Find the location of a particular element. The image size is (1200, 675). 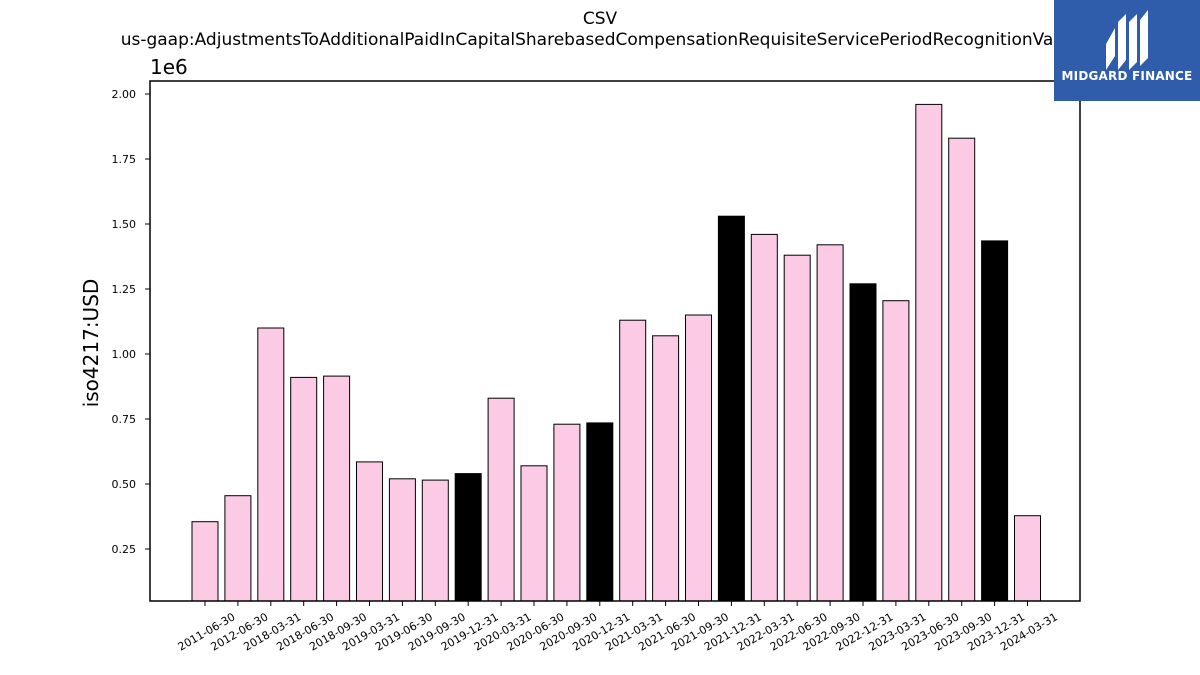

y-tick-label: 0.50 is located at coordinates (124, 484).